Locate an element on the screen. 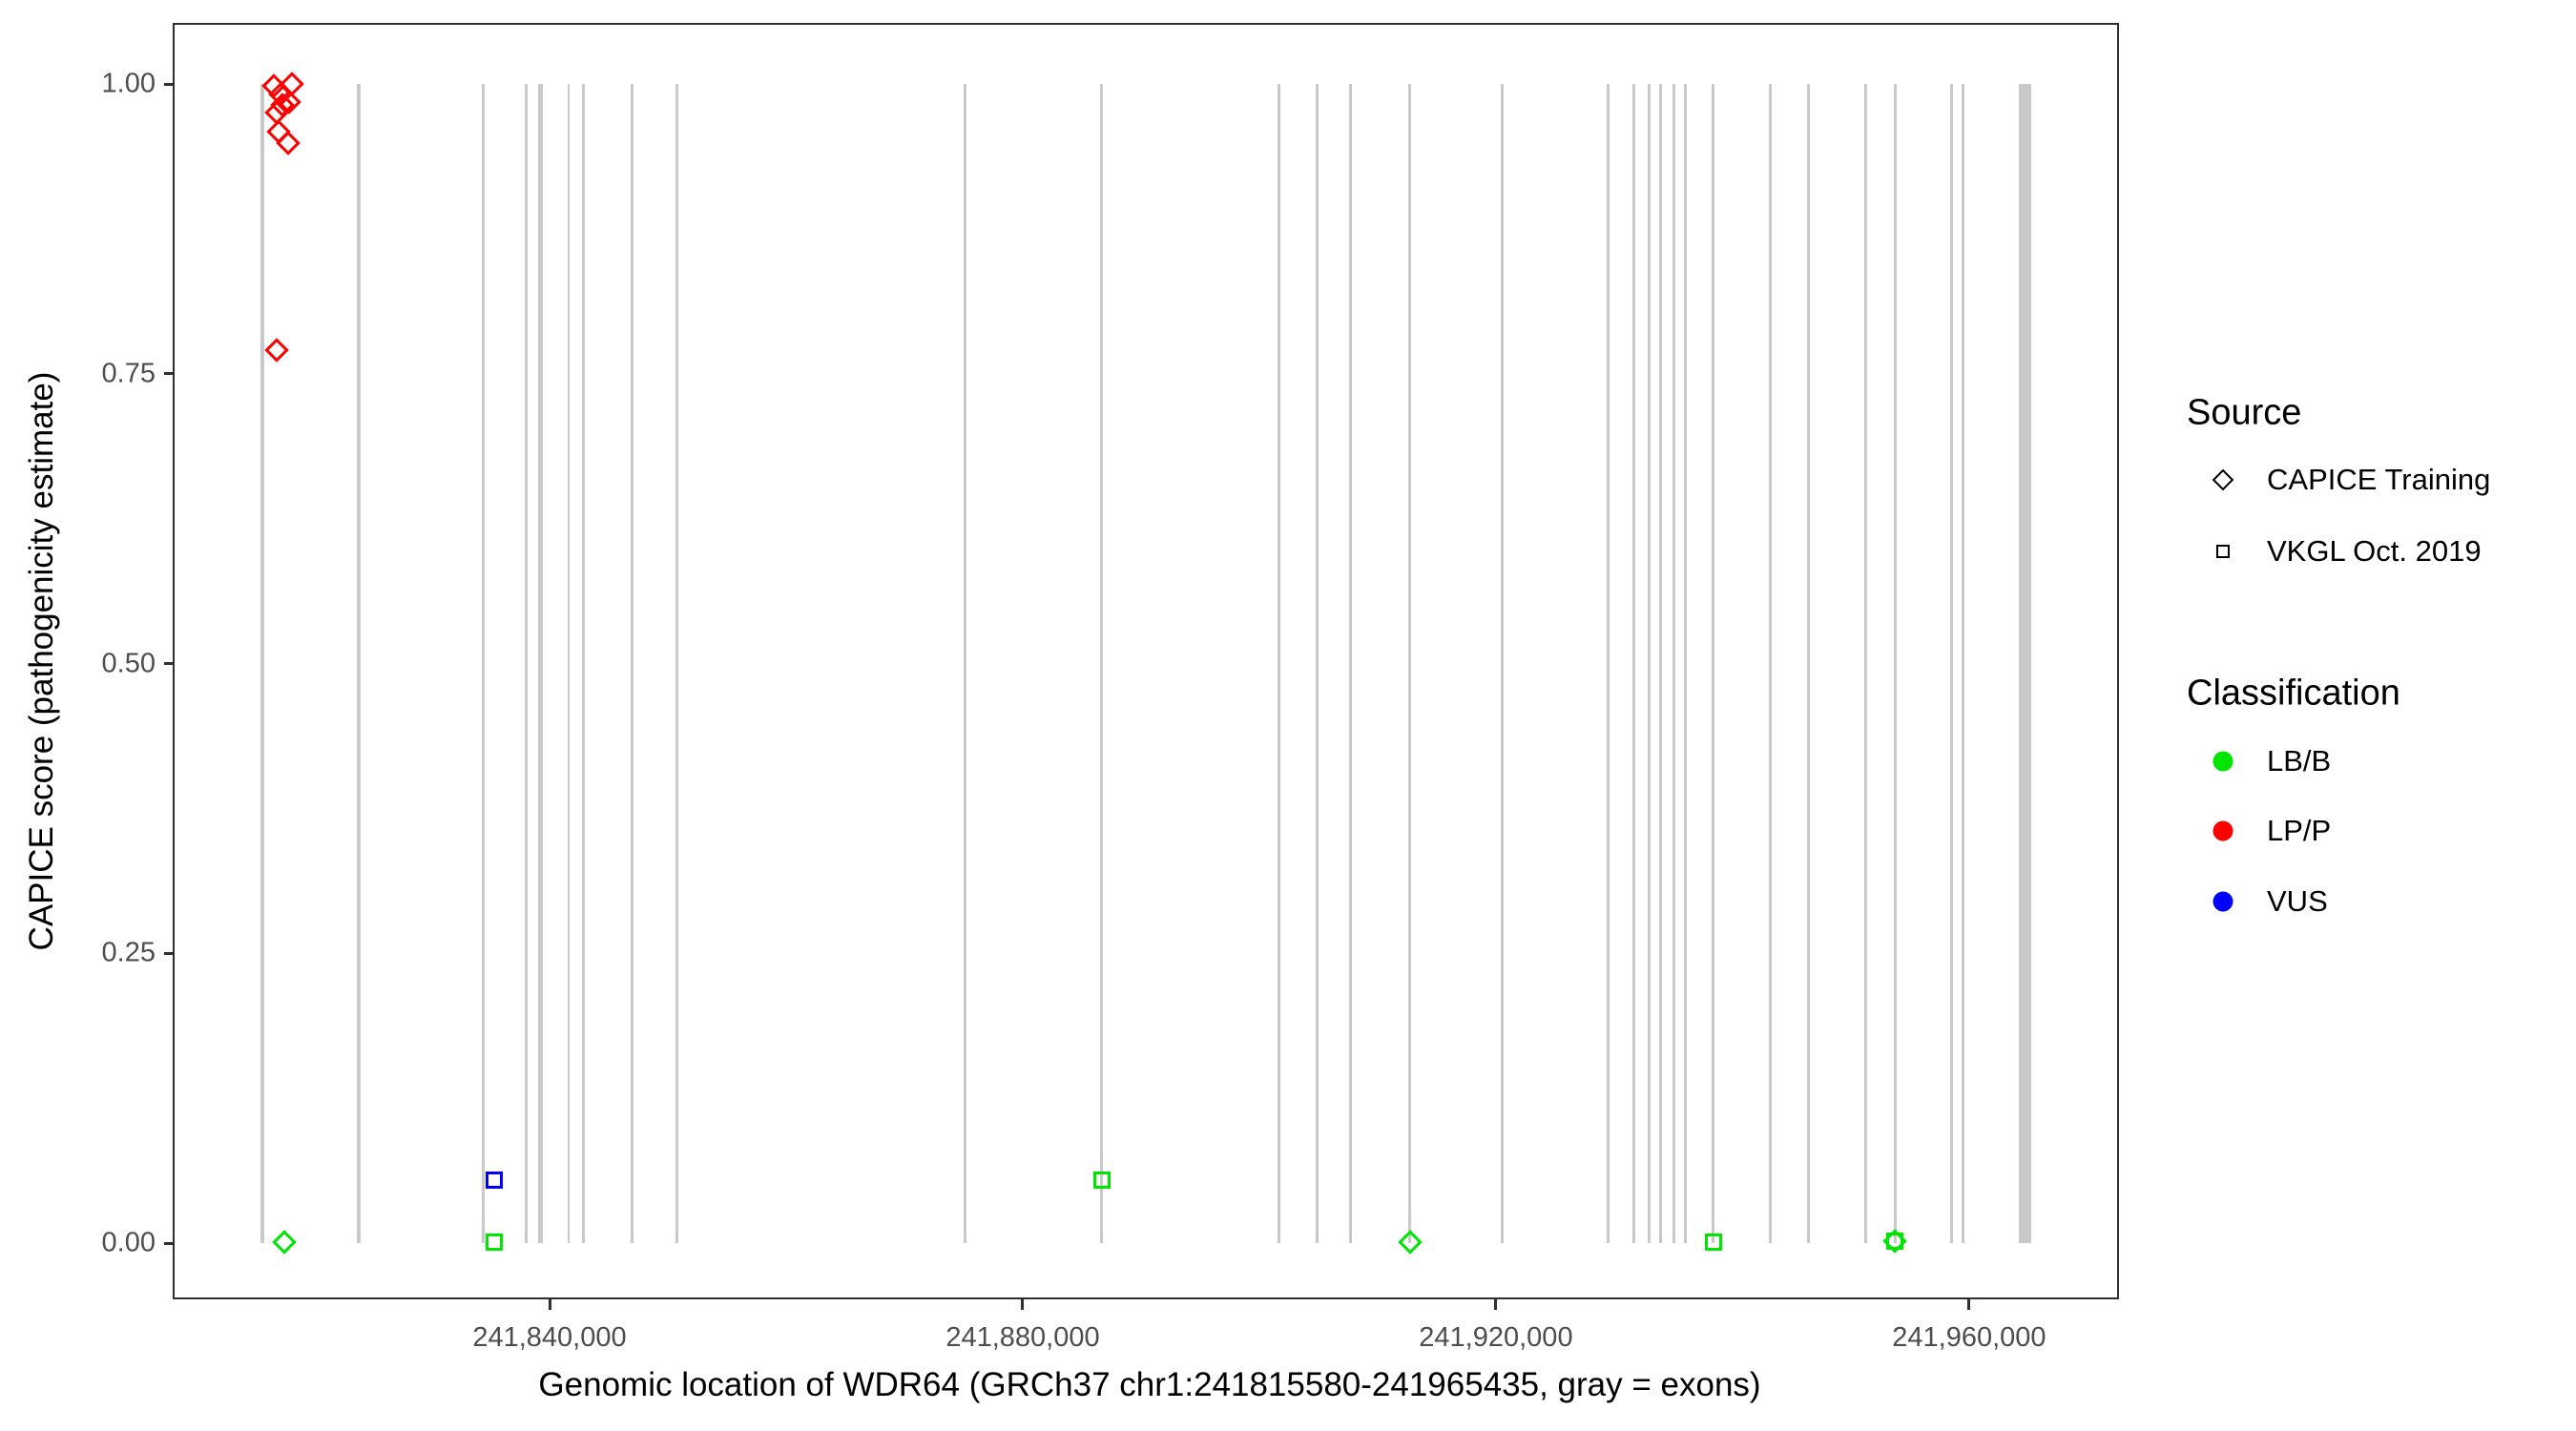 Image resolution: width=2576 pixels, height=1431 pixels. y-axis-title: CAPICE score (pathogenicity estimate) is located at coordinates (41, 661).